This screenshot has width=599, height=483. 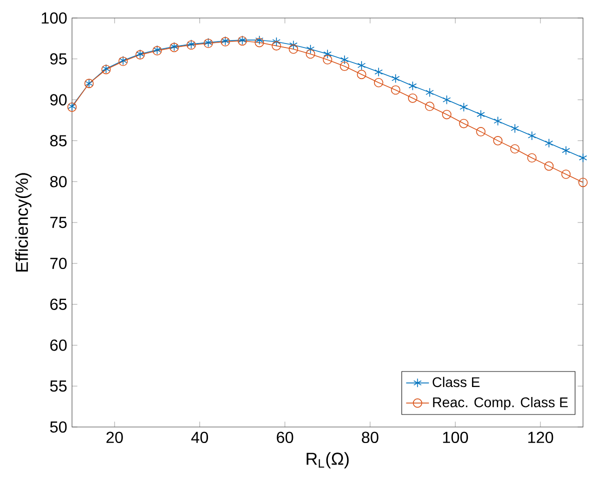 I want to click on y-tick-label: 85, so click(x=58, y=140).